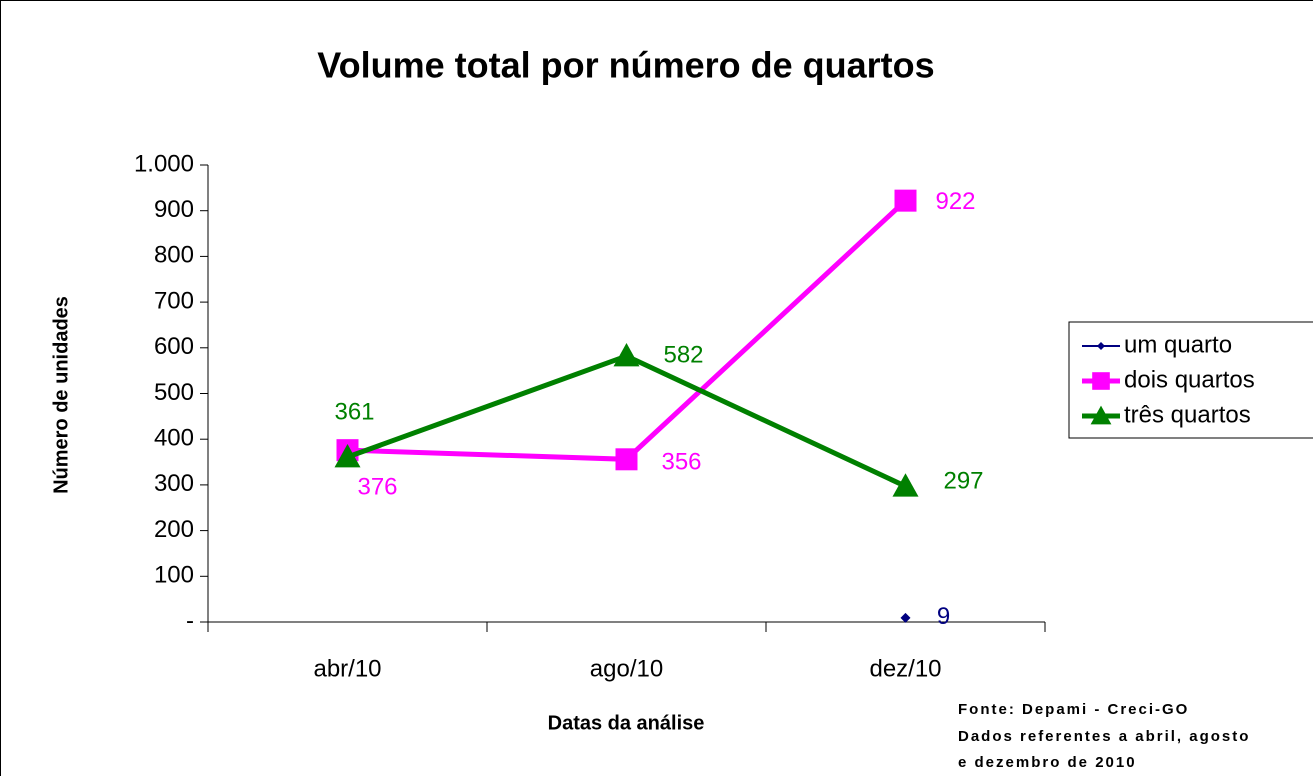 Image resolution: width=1313 pixels, height=776 pixels. I want to click on data-label: 297, so click(963, 481).